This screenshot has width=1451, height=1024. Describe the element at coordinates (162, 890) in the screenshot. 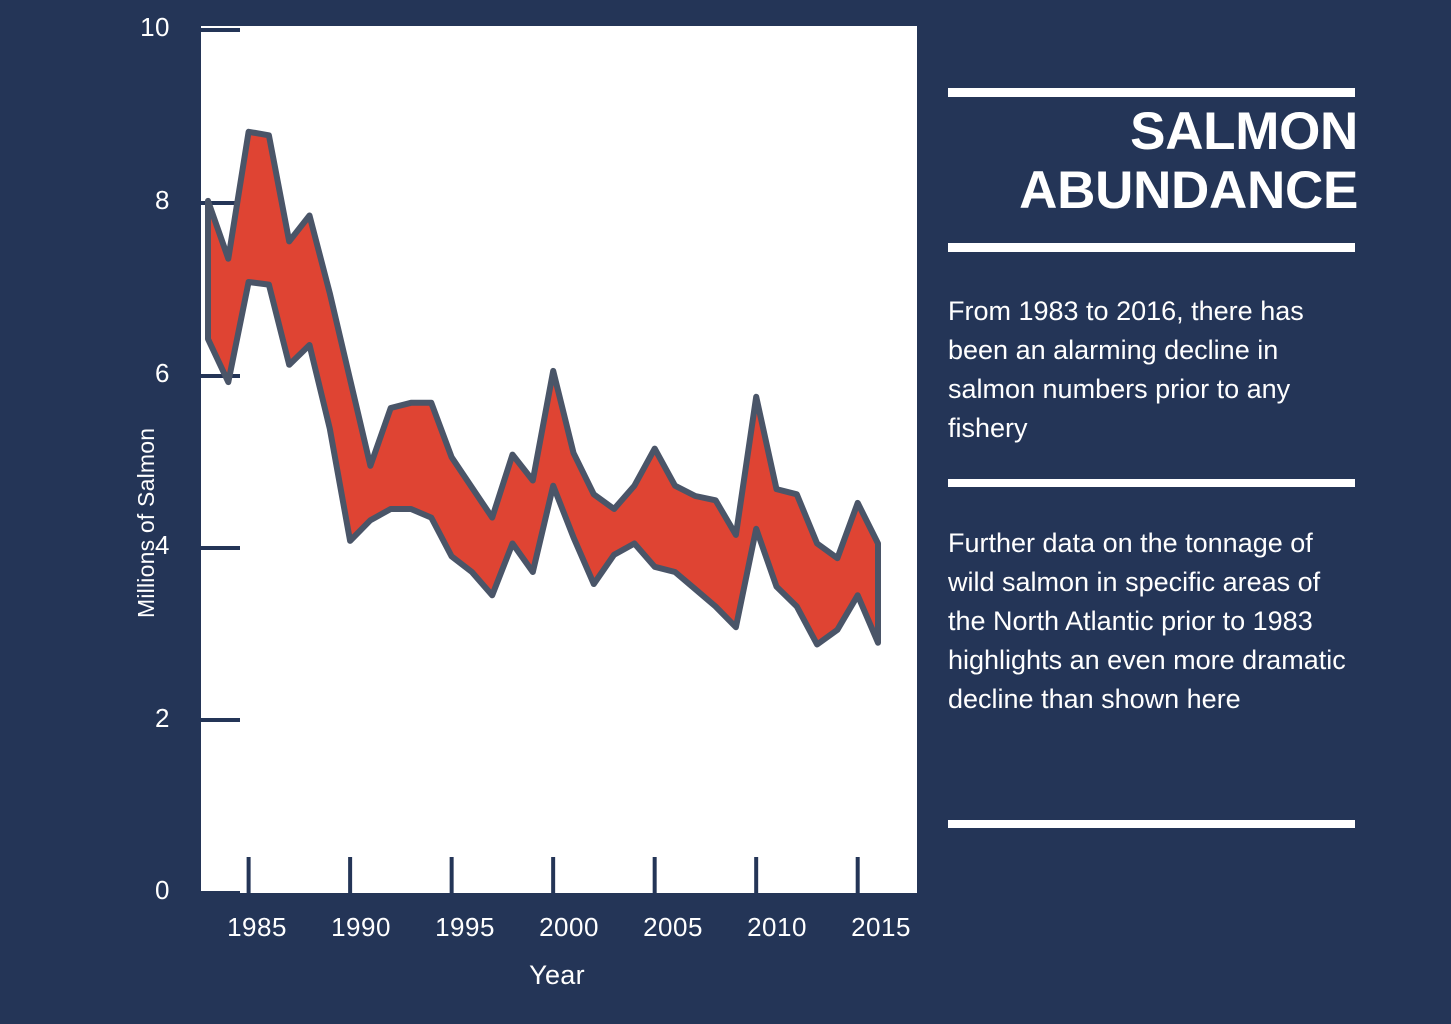

I see `y-tick-label-0: 0` at that location.